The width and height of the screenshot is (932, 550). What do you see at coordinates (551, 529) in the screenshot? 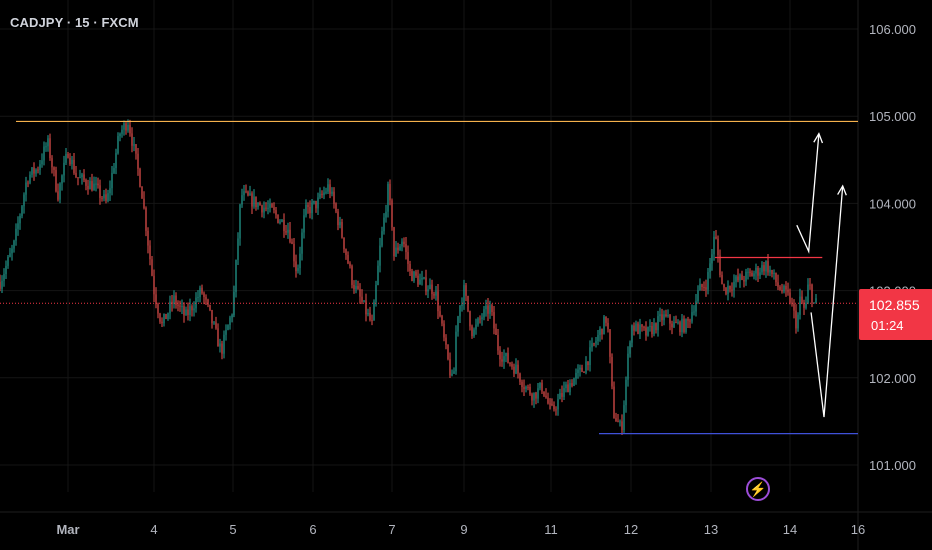
I see `x-tick-label: 11` at bounding box center [551, 529].